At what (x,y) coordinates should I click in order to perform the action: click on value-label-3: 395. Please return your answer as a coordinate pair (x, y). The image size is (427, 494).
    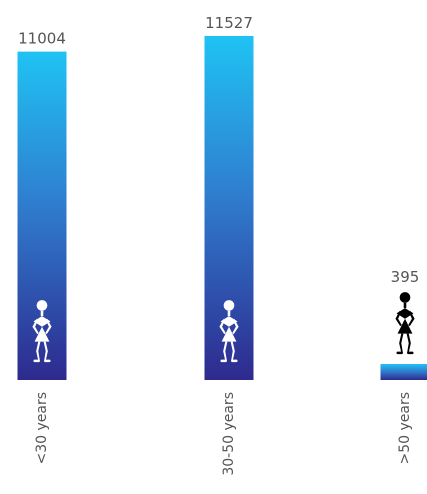
    Looking at the image, I should click on (405, 277).